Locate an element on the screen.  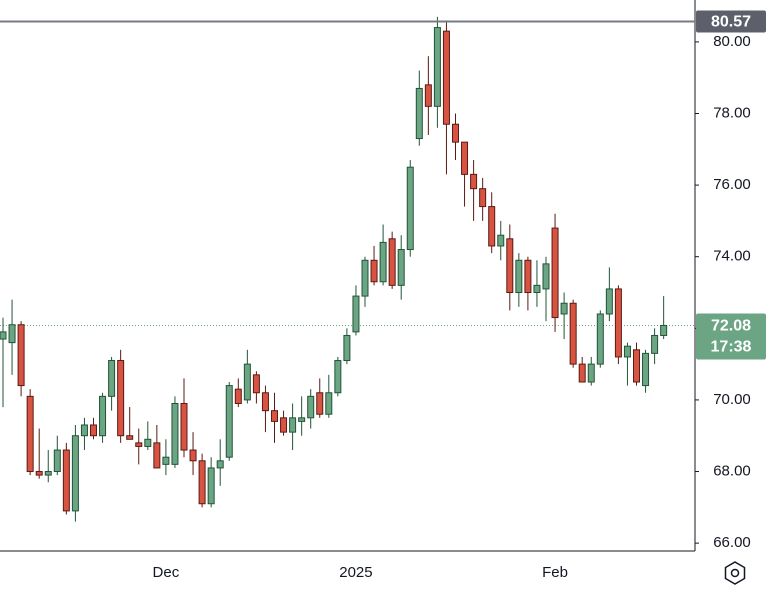
high-price-label: 80.57 is located at coordinates (731, 22).